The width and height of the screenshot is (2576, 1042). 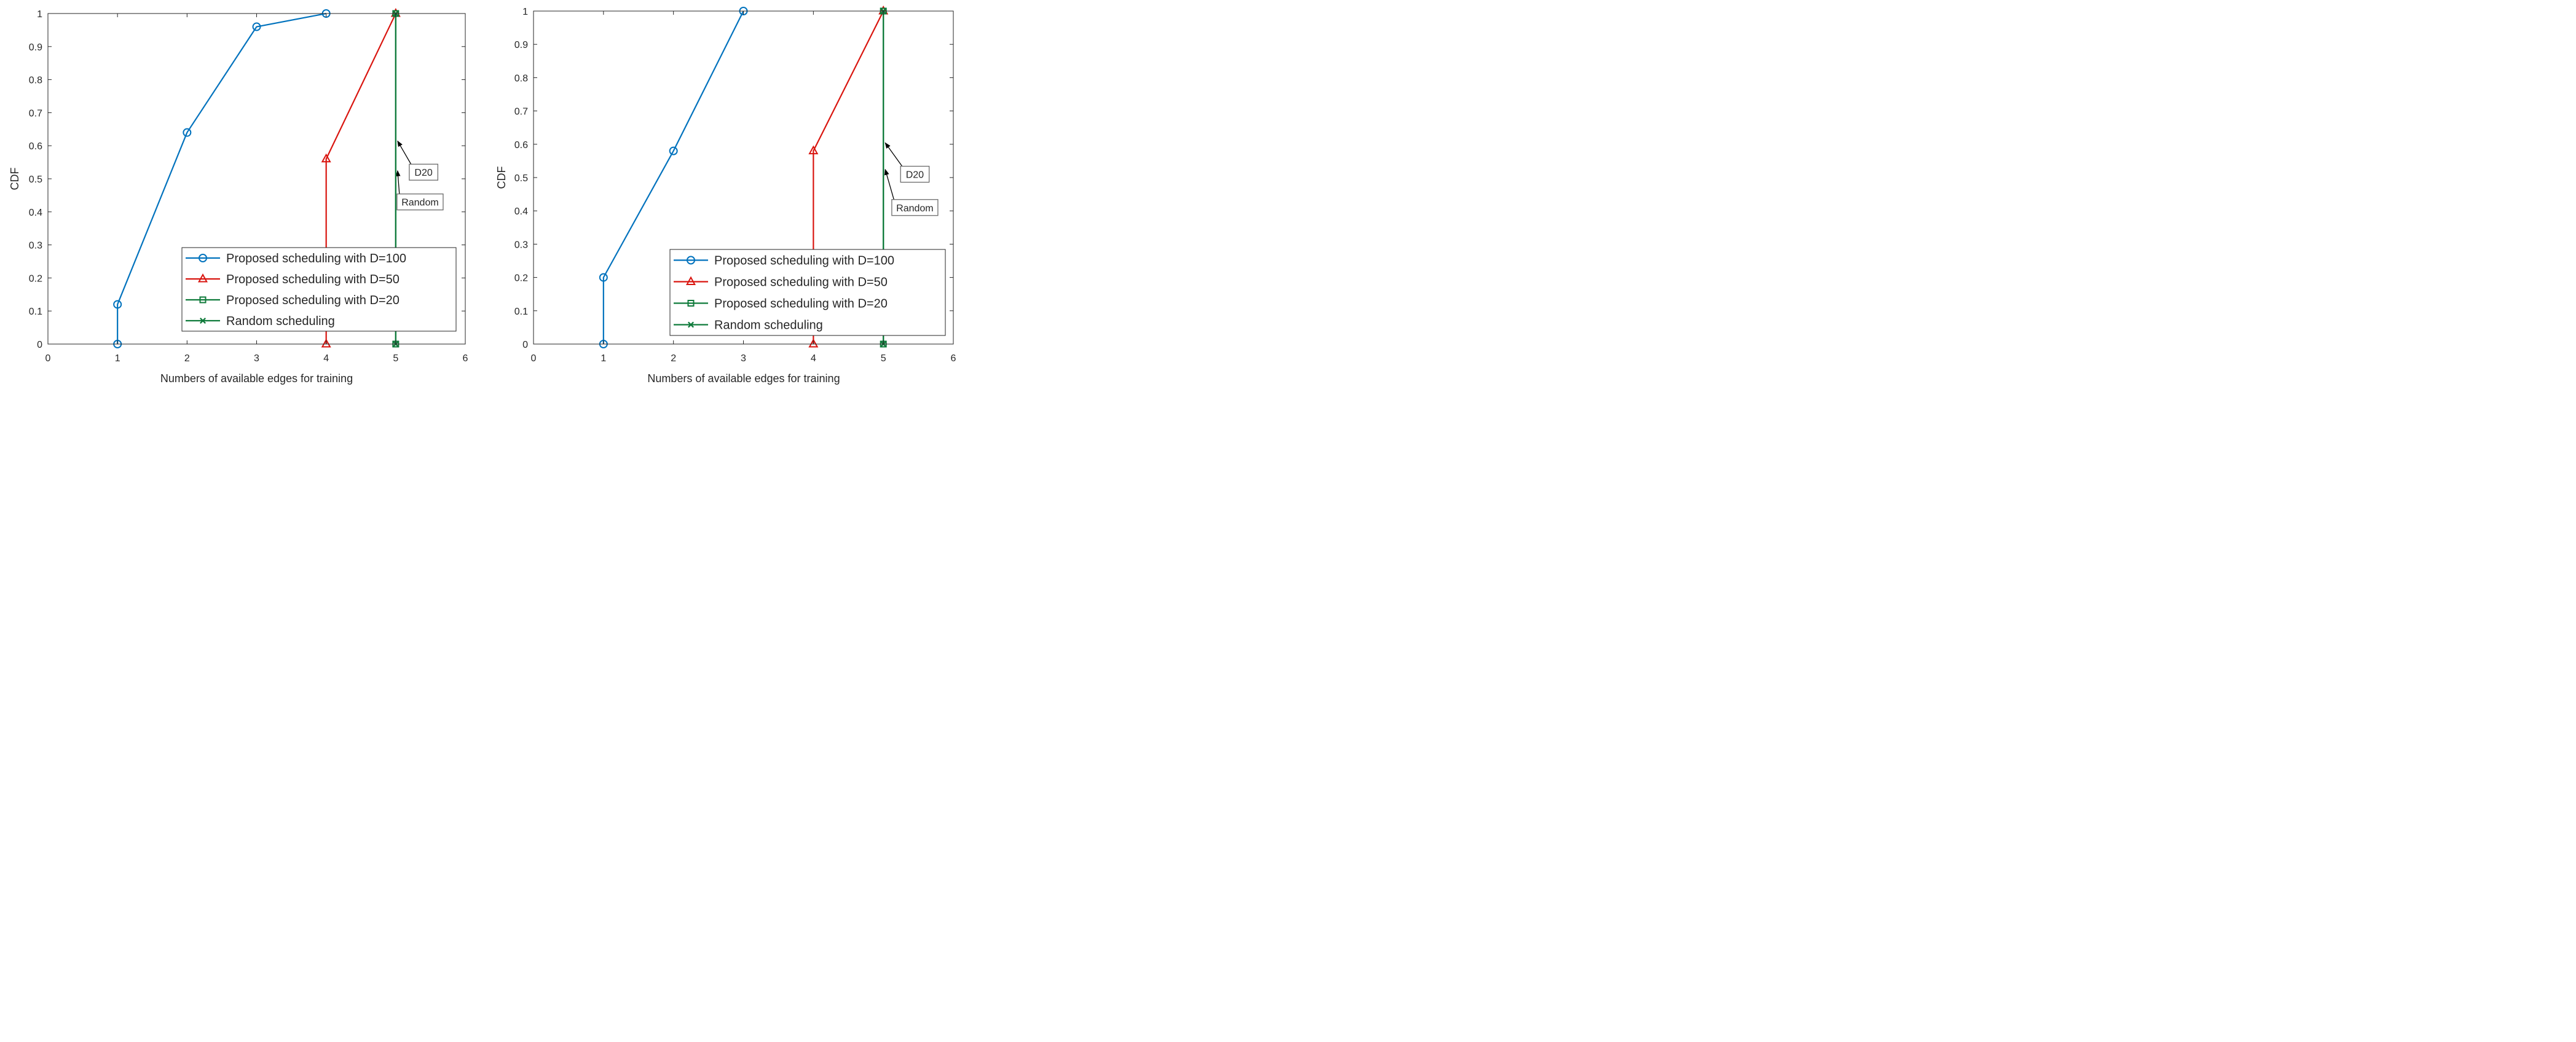 I want to click on tick-group-right: 0 1 2 3 4 5 6 0 0.1 0.2 0.3 0.4 0.5 0.6 0.7 0.8 0.9 1, so click(x=735, y=186).